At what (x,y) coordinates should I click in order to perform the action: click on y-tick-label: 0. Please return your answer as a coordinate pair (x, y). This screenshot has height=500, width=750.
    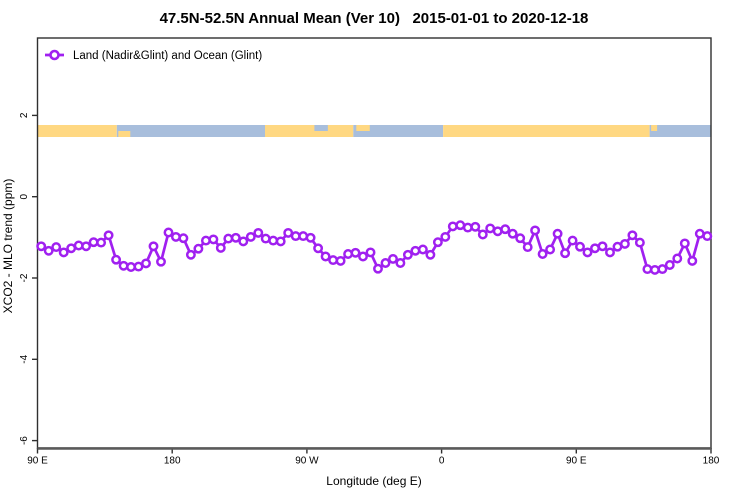
    Looking at the image, I should click on (24, 196).